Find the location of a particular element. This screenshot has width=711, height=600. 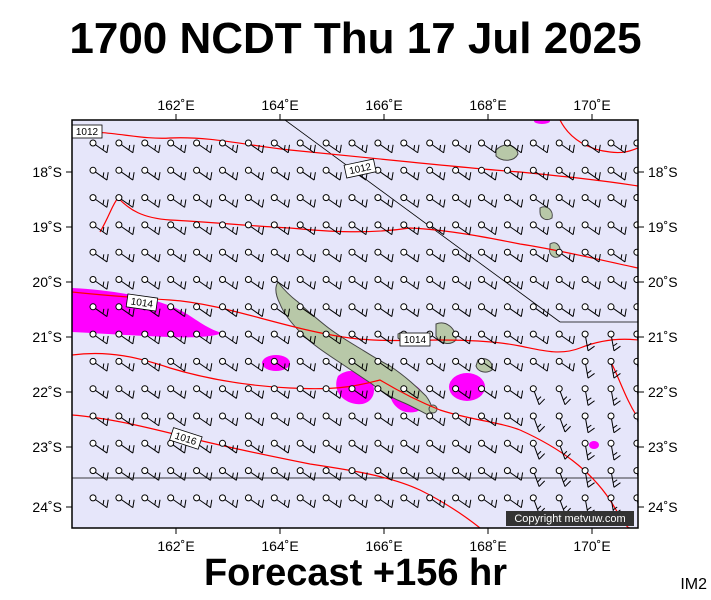

lon-label-top-166: 166˚E is located at coordinates (383, 105).